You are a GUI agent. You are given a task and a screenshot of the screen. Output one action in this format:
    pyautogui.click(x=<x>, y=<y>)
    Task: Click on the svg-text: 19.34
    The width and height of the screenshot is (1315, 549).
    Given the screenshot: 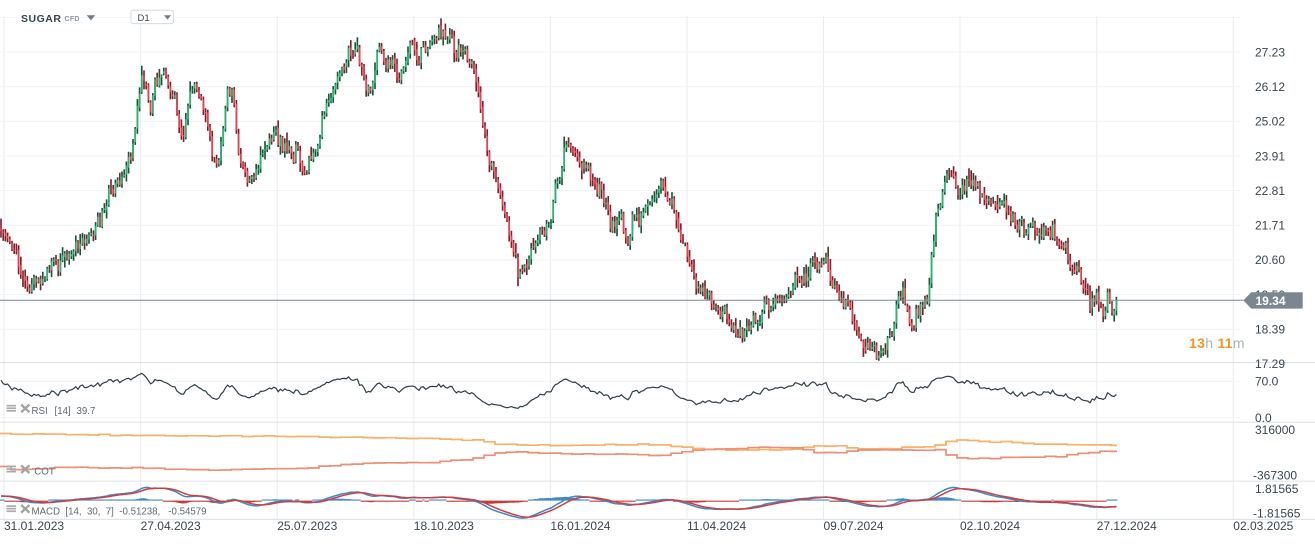 What is the action you would take?
    pyautogui.click(x=1271, y=301)
    